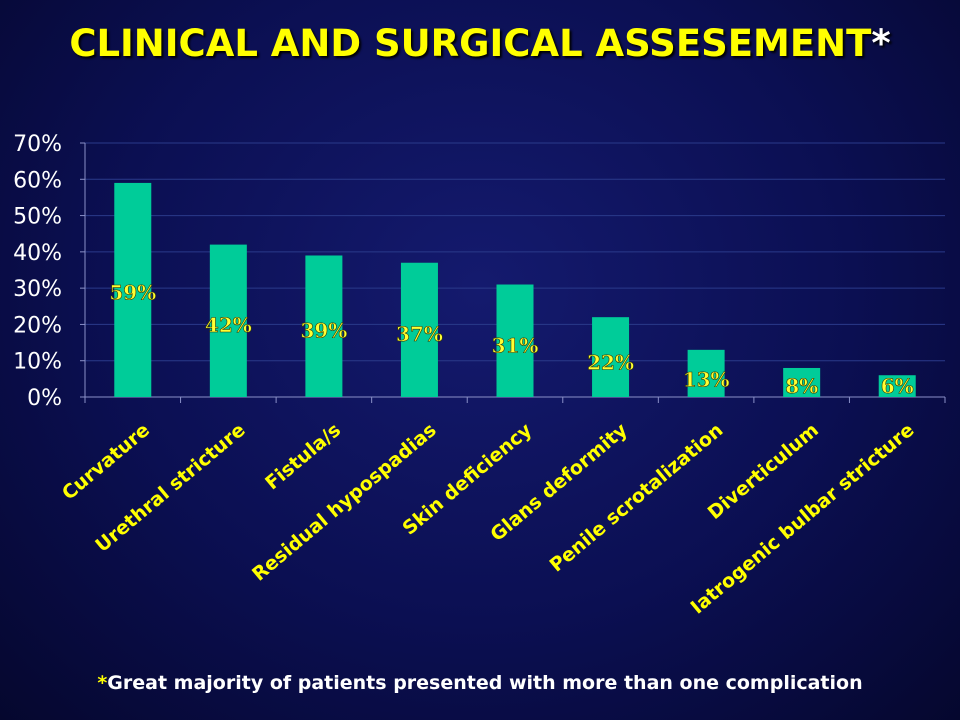  Describe the element at coordinates (37, 289) in the screenshot. I see `y-tick-label: 30%` at that location.